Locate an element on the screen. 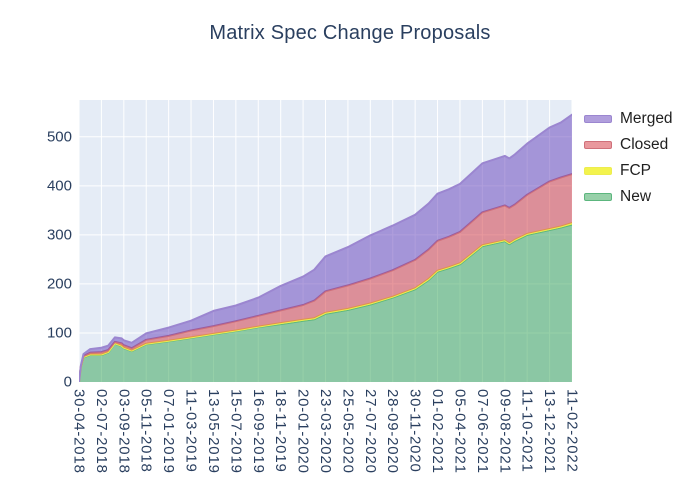 Image resolution: width=700 pixels, height=500 pixels. x-tick-label: 23-03-2020 is located at coordinates (325, 431).